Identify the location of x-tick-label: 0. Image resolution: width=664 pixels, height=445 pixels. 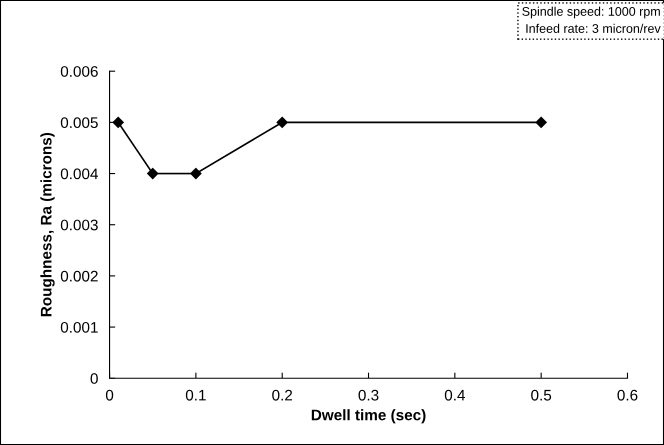
(110, 395).